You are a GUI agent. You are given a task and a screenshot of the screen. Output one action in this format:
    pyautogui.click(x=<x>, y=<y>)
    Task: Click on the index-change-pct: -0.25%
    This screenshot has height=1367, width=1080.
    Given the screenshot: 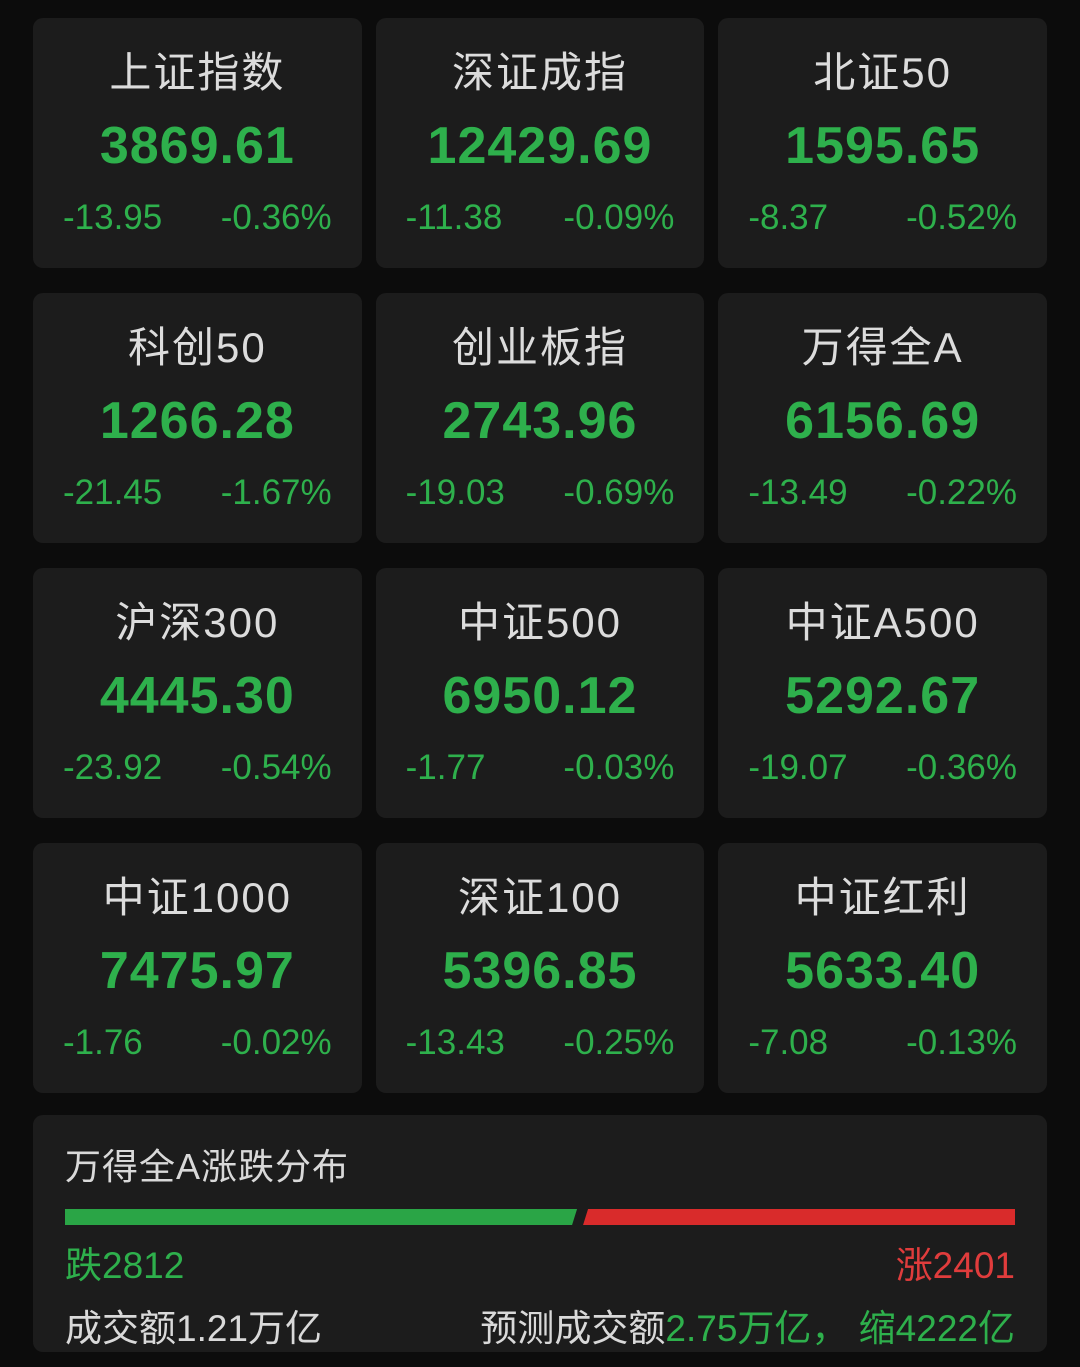 What is the action you would take?
    pyautogui.click(x=619, y=1042)
    